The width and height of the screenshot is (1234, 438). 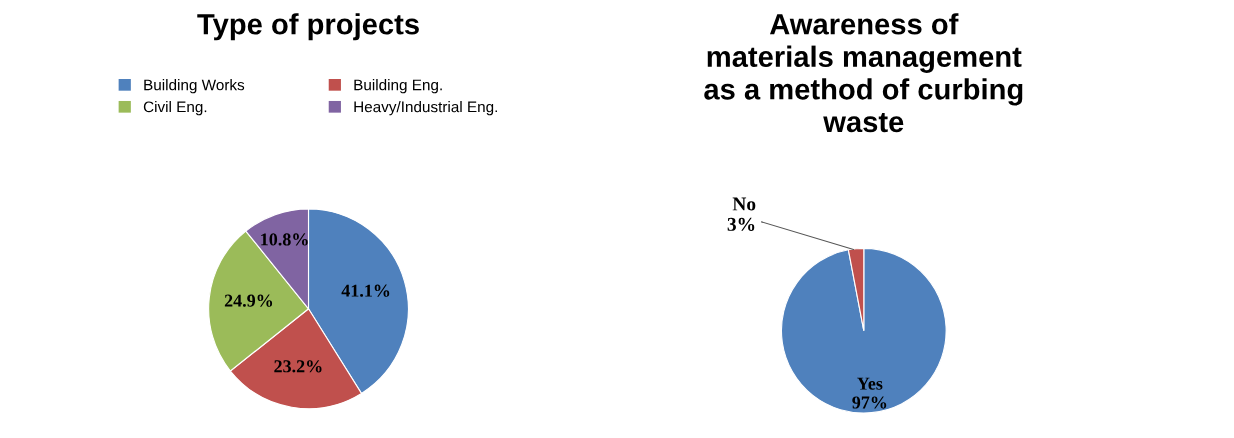 What do you see at coordinates (869, 402) in the screenshot?
I see `data-label: 97%` at bounding box center [869, 402].